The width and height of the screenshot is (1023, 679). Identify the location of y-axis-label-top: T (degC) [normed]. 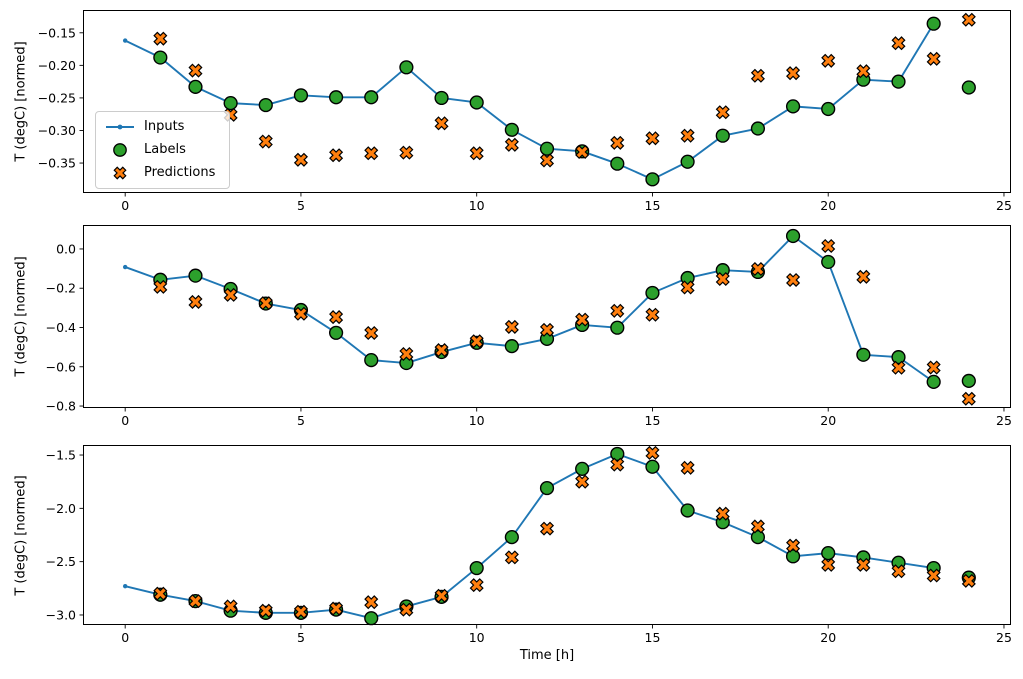
(21, 101).